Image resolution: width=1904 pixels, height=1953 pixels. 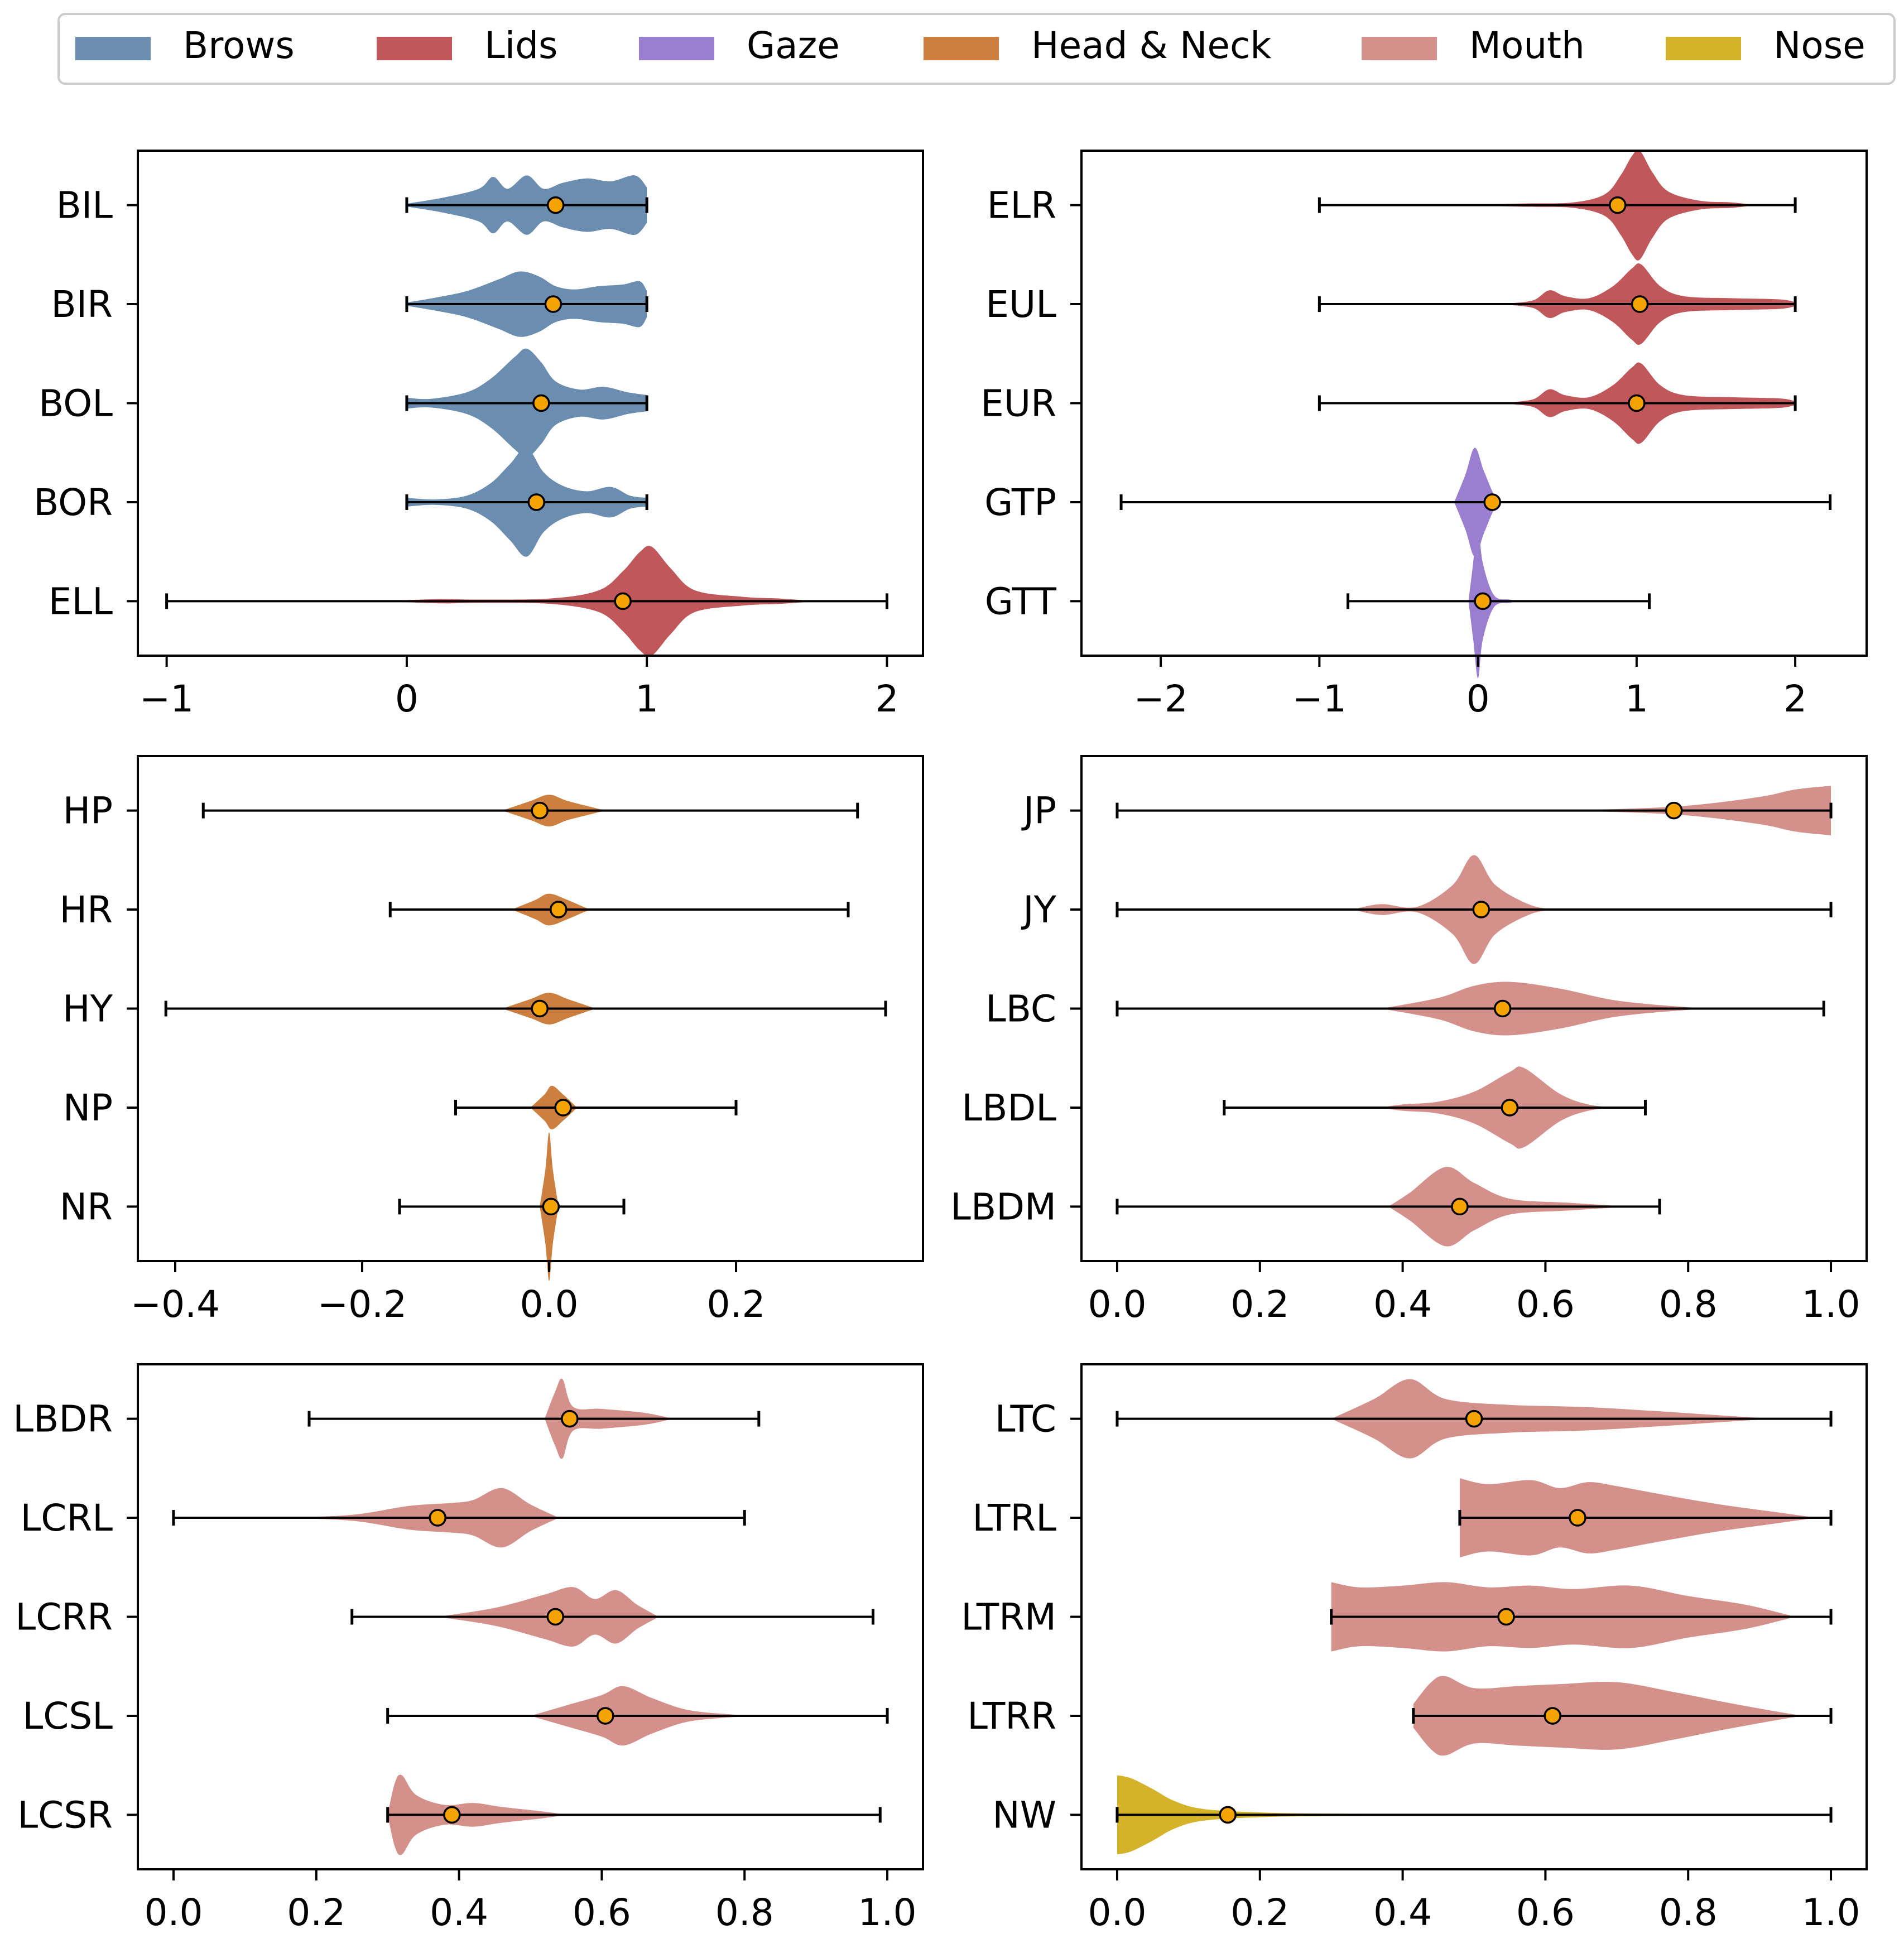 I want to click on legend-label: Head & Neck, so click(x=1151, y=45).